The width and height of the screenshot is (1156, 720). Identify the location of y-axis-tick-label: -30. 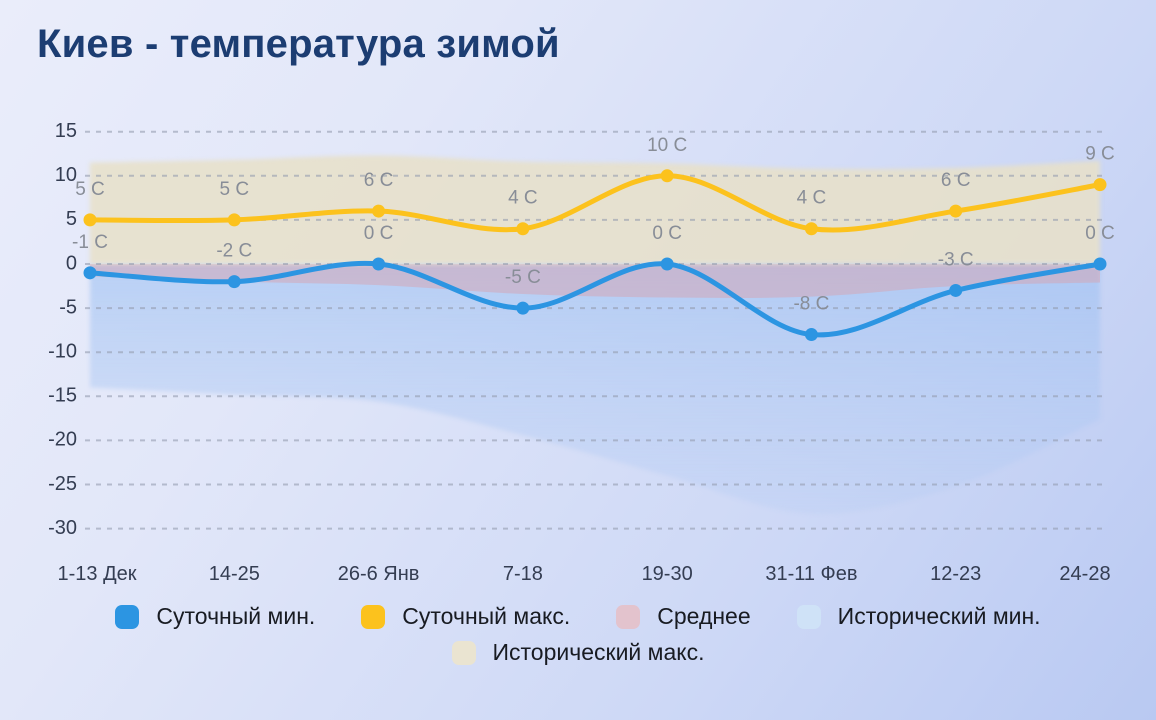
(62, 528).